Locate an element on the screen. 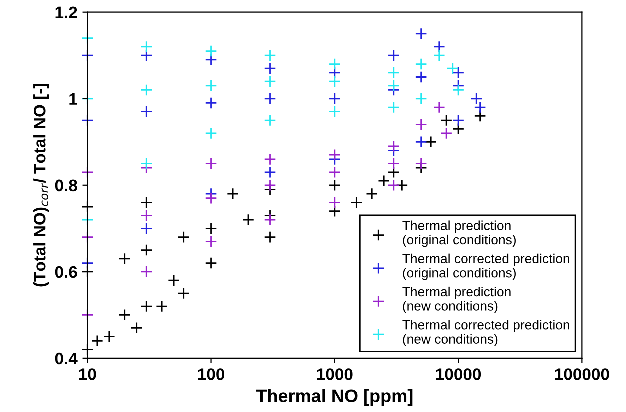 The width and height of the screenshot is (626, 412). legend-label: Thermal prediction (original conditions) is located at coordinates (459, 234).